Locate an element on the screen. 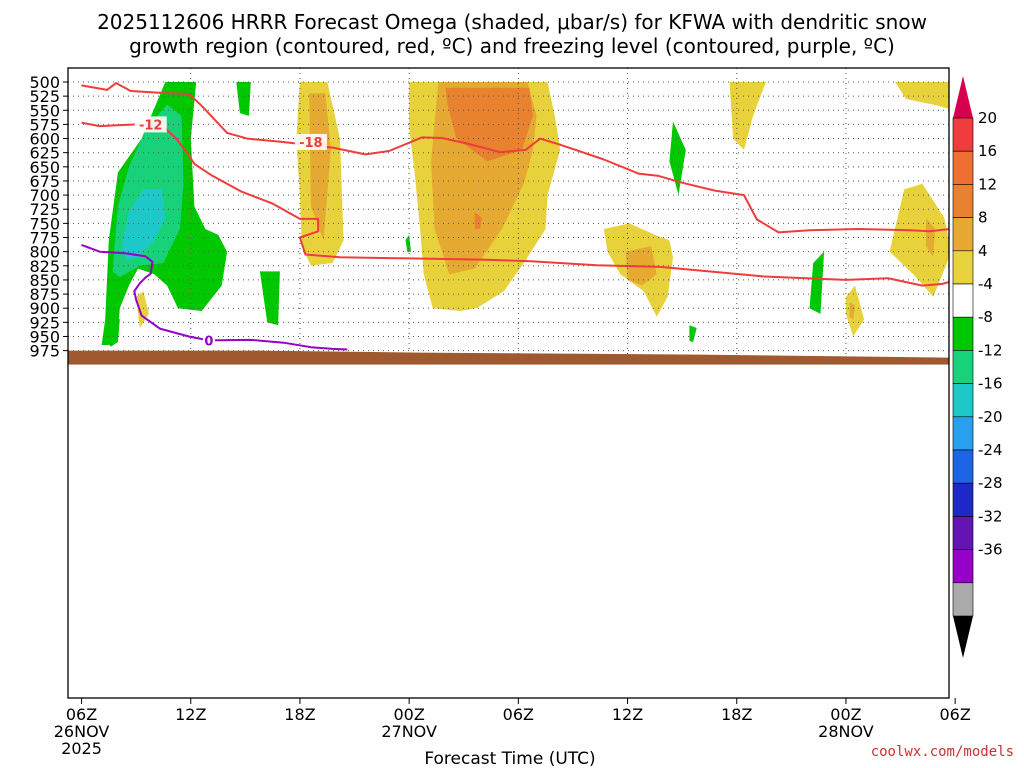  y-tick-label: 875 is located at coordinates (44, 294).